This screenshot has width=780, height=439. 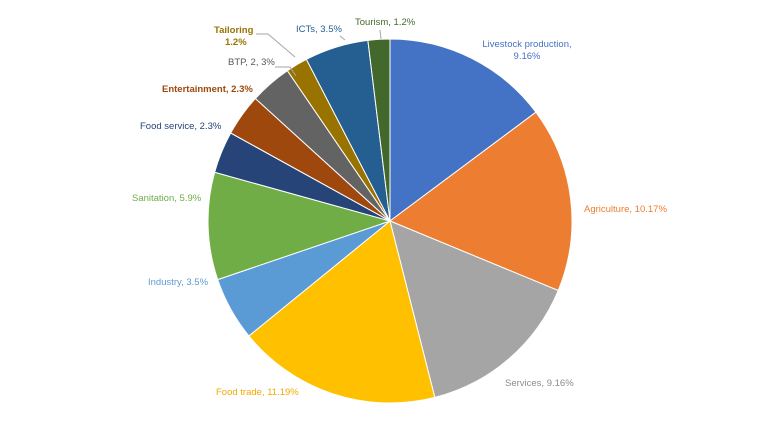 I want to click on pie-slice-food-trade, so click(x=342, y=312).